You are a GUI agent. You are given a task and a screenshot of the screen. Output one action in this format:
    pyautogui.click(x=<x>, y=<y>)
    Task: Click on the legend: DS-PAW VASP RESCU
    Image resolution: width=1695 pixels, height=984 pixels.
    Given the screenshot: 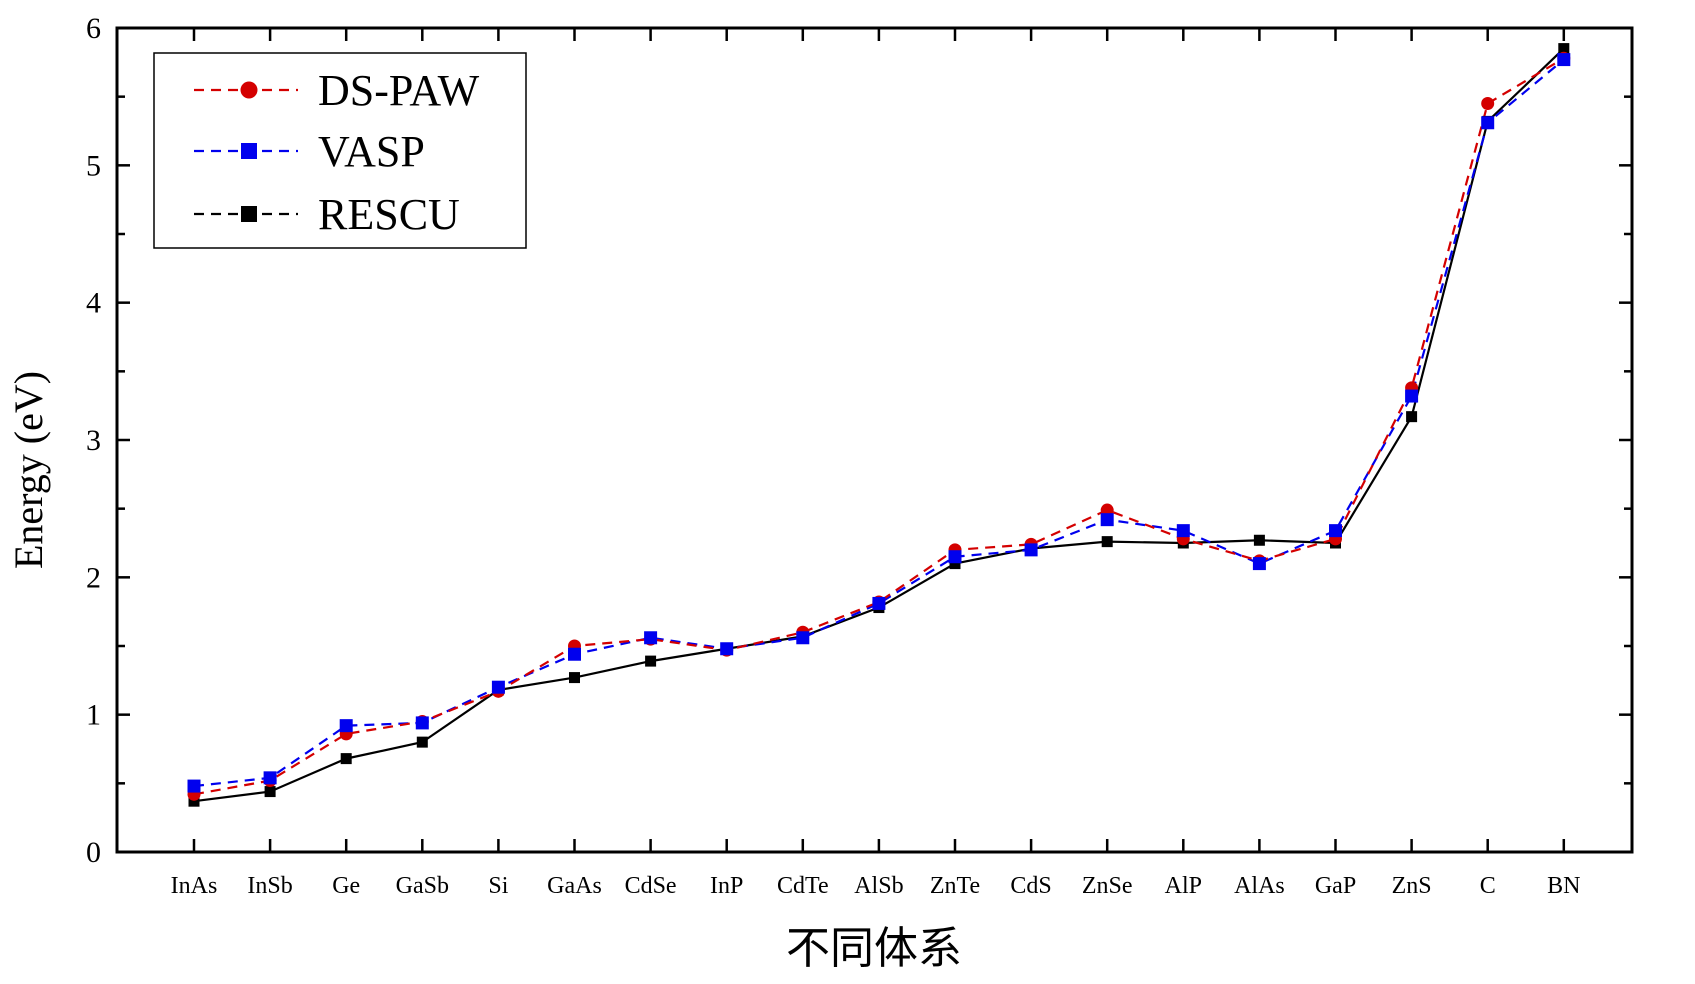 What is the action you would take?
    pyautogui.click(x=340, y=150)
    